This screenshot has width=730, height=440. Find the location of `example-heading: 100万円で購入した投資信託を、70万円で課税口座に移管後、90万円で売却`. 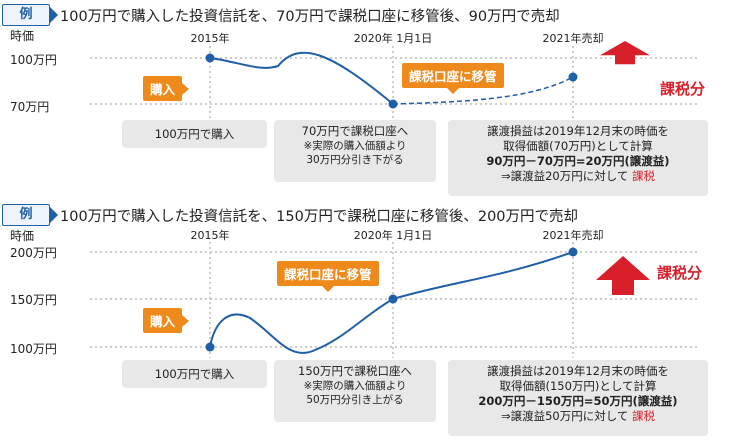

example-heading: 100万円で購入した投資信託を、70万円で課税口座に移管後、90万円で売却 is located at coordinates (310, 17).